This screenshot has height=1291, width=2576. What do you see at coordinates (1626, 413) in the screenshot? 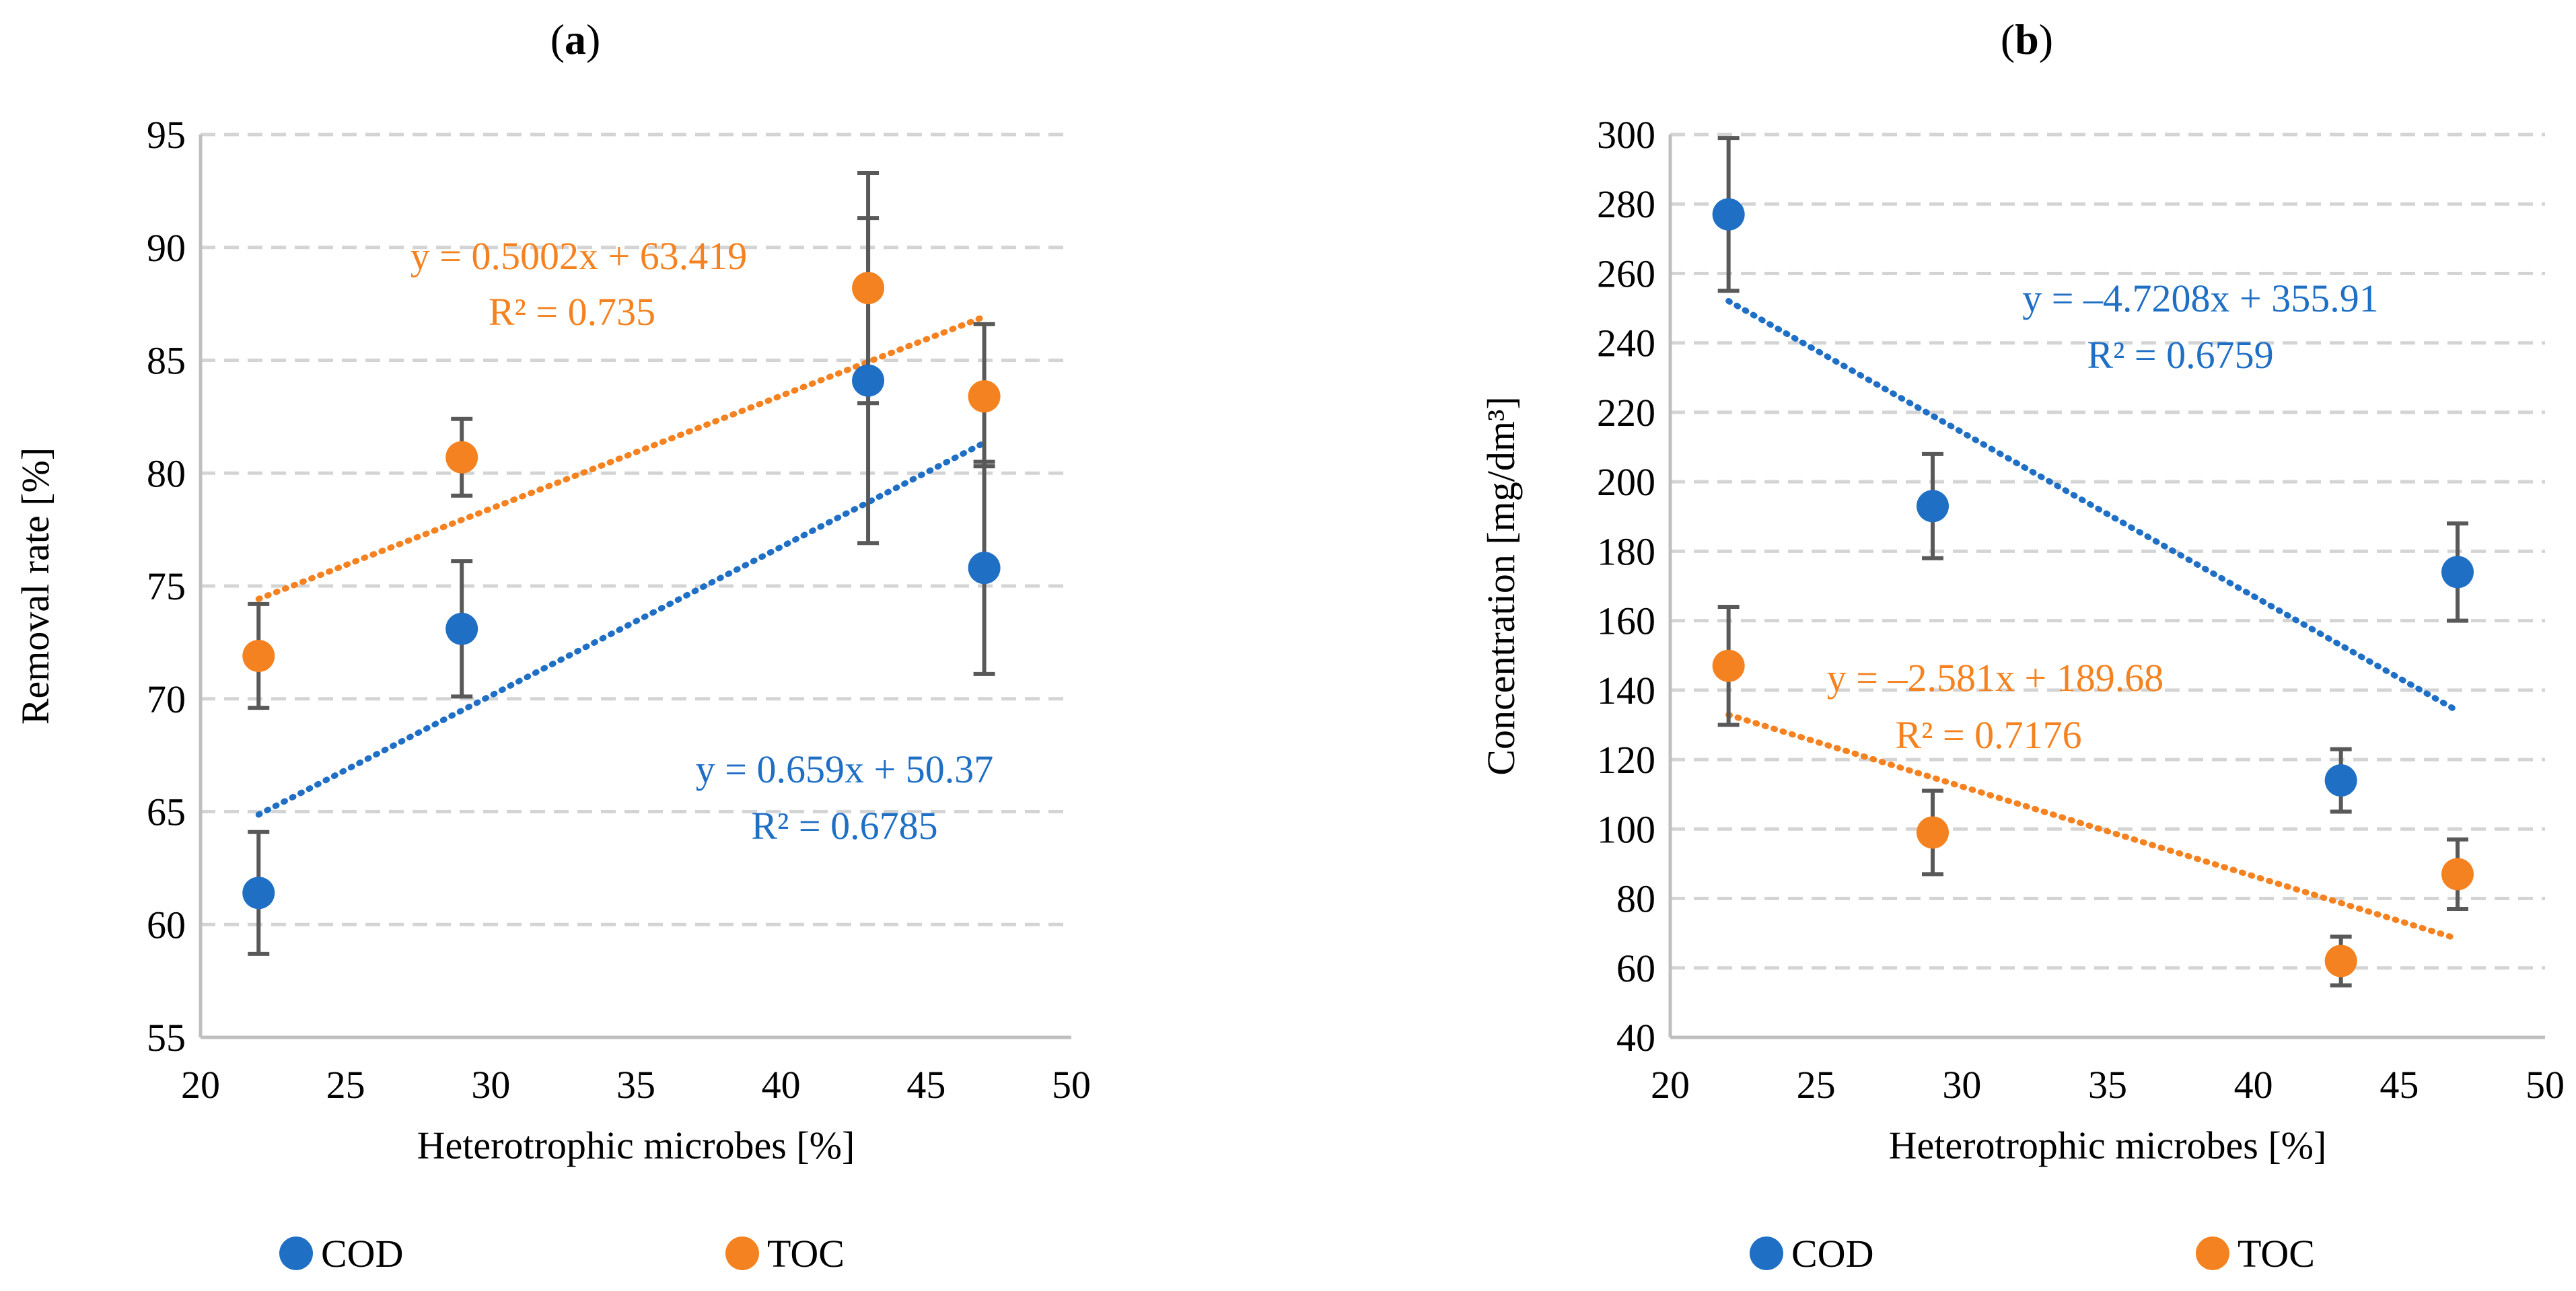
I see `y-tick-label: 220` at bounding box center [1626, 413].